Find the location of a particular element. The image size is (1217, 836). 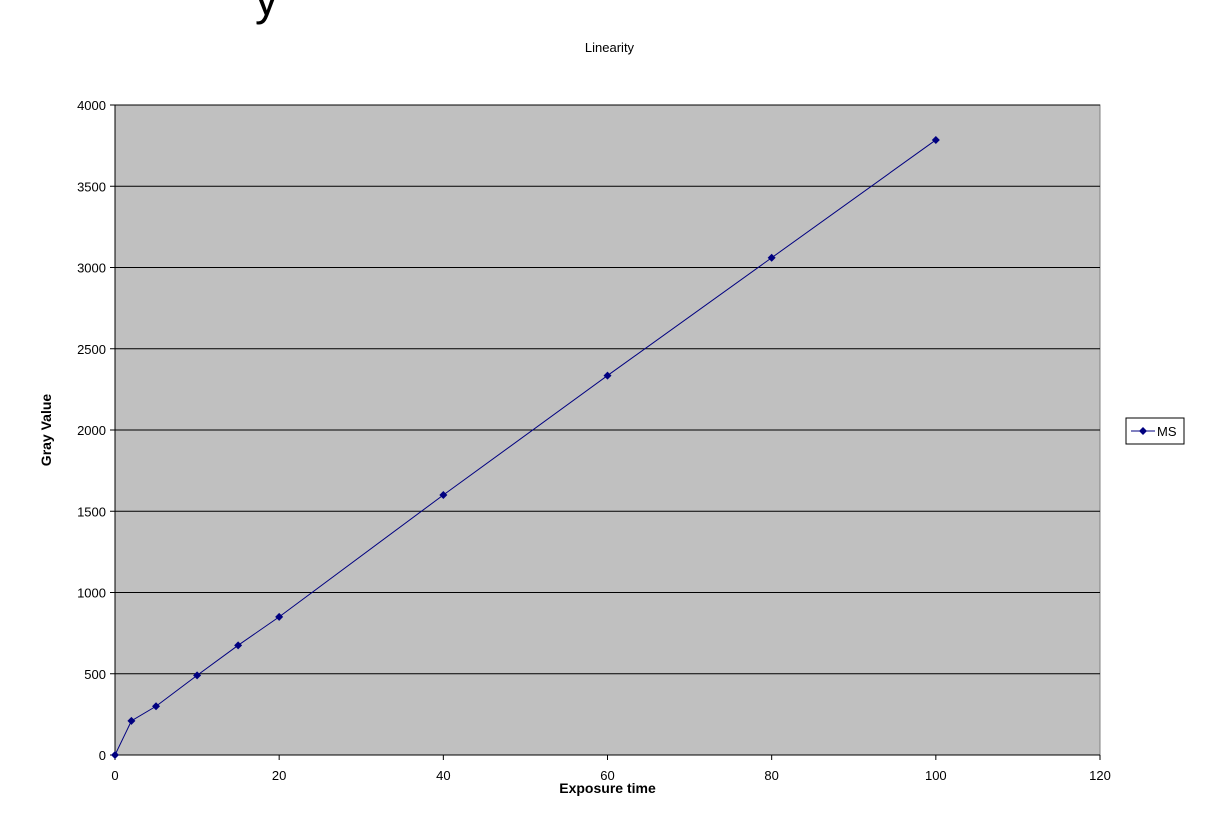

x-tick-label: 80 is located at coordinates (771, 775).